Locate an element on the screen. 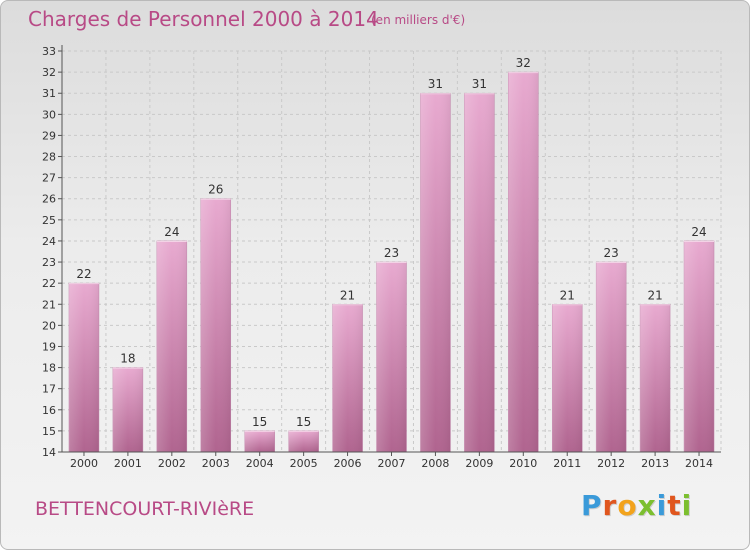 Image resolution: width=750 pixels, height=550 pixels. y-tick-label: 28 is located at coordinates (49, 157).